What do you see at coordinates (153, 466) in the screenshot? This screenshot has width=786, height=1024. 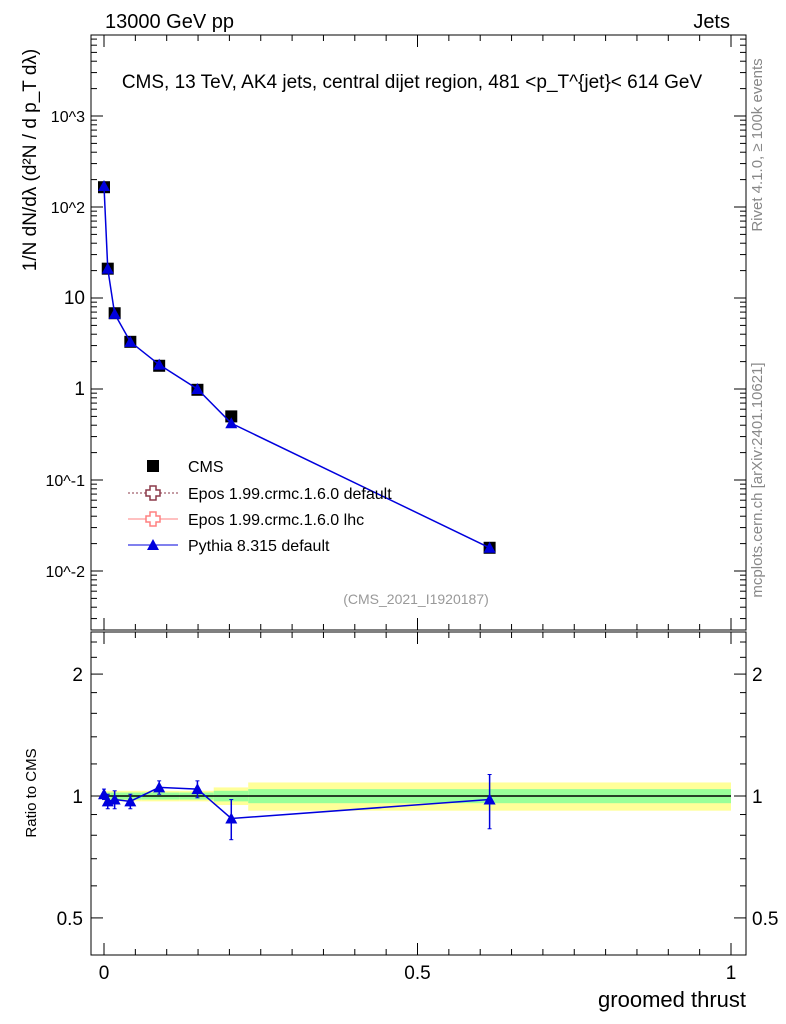 I see `legend-cms-marker` at bounding box center [153, 466].